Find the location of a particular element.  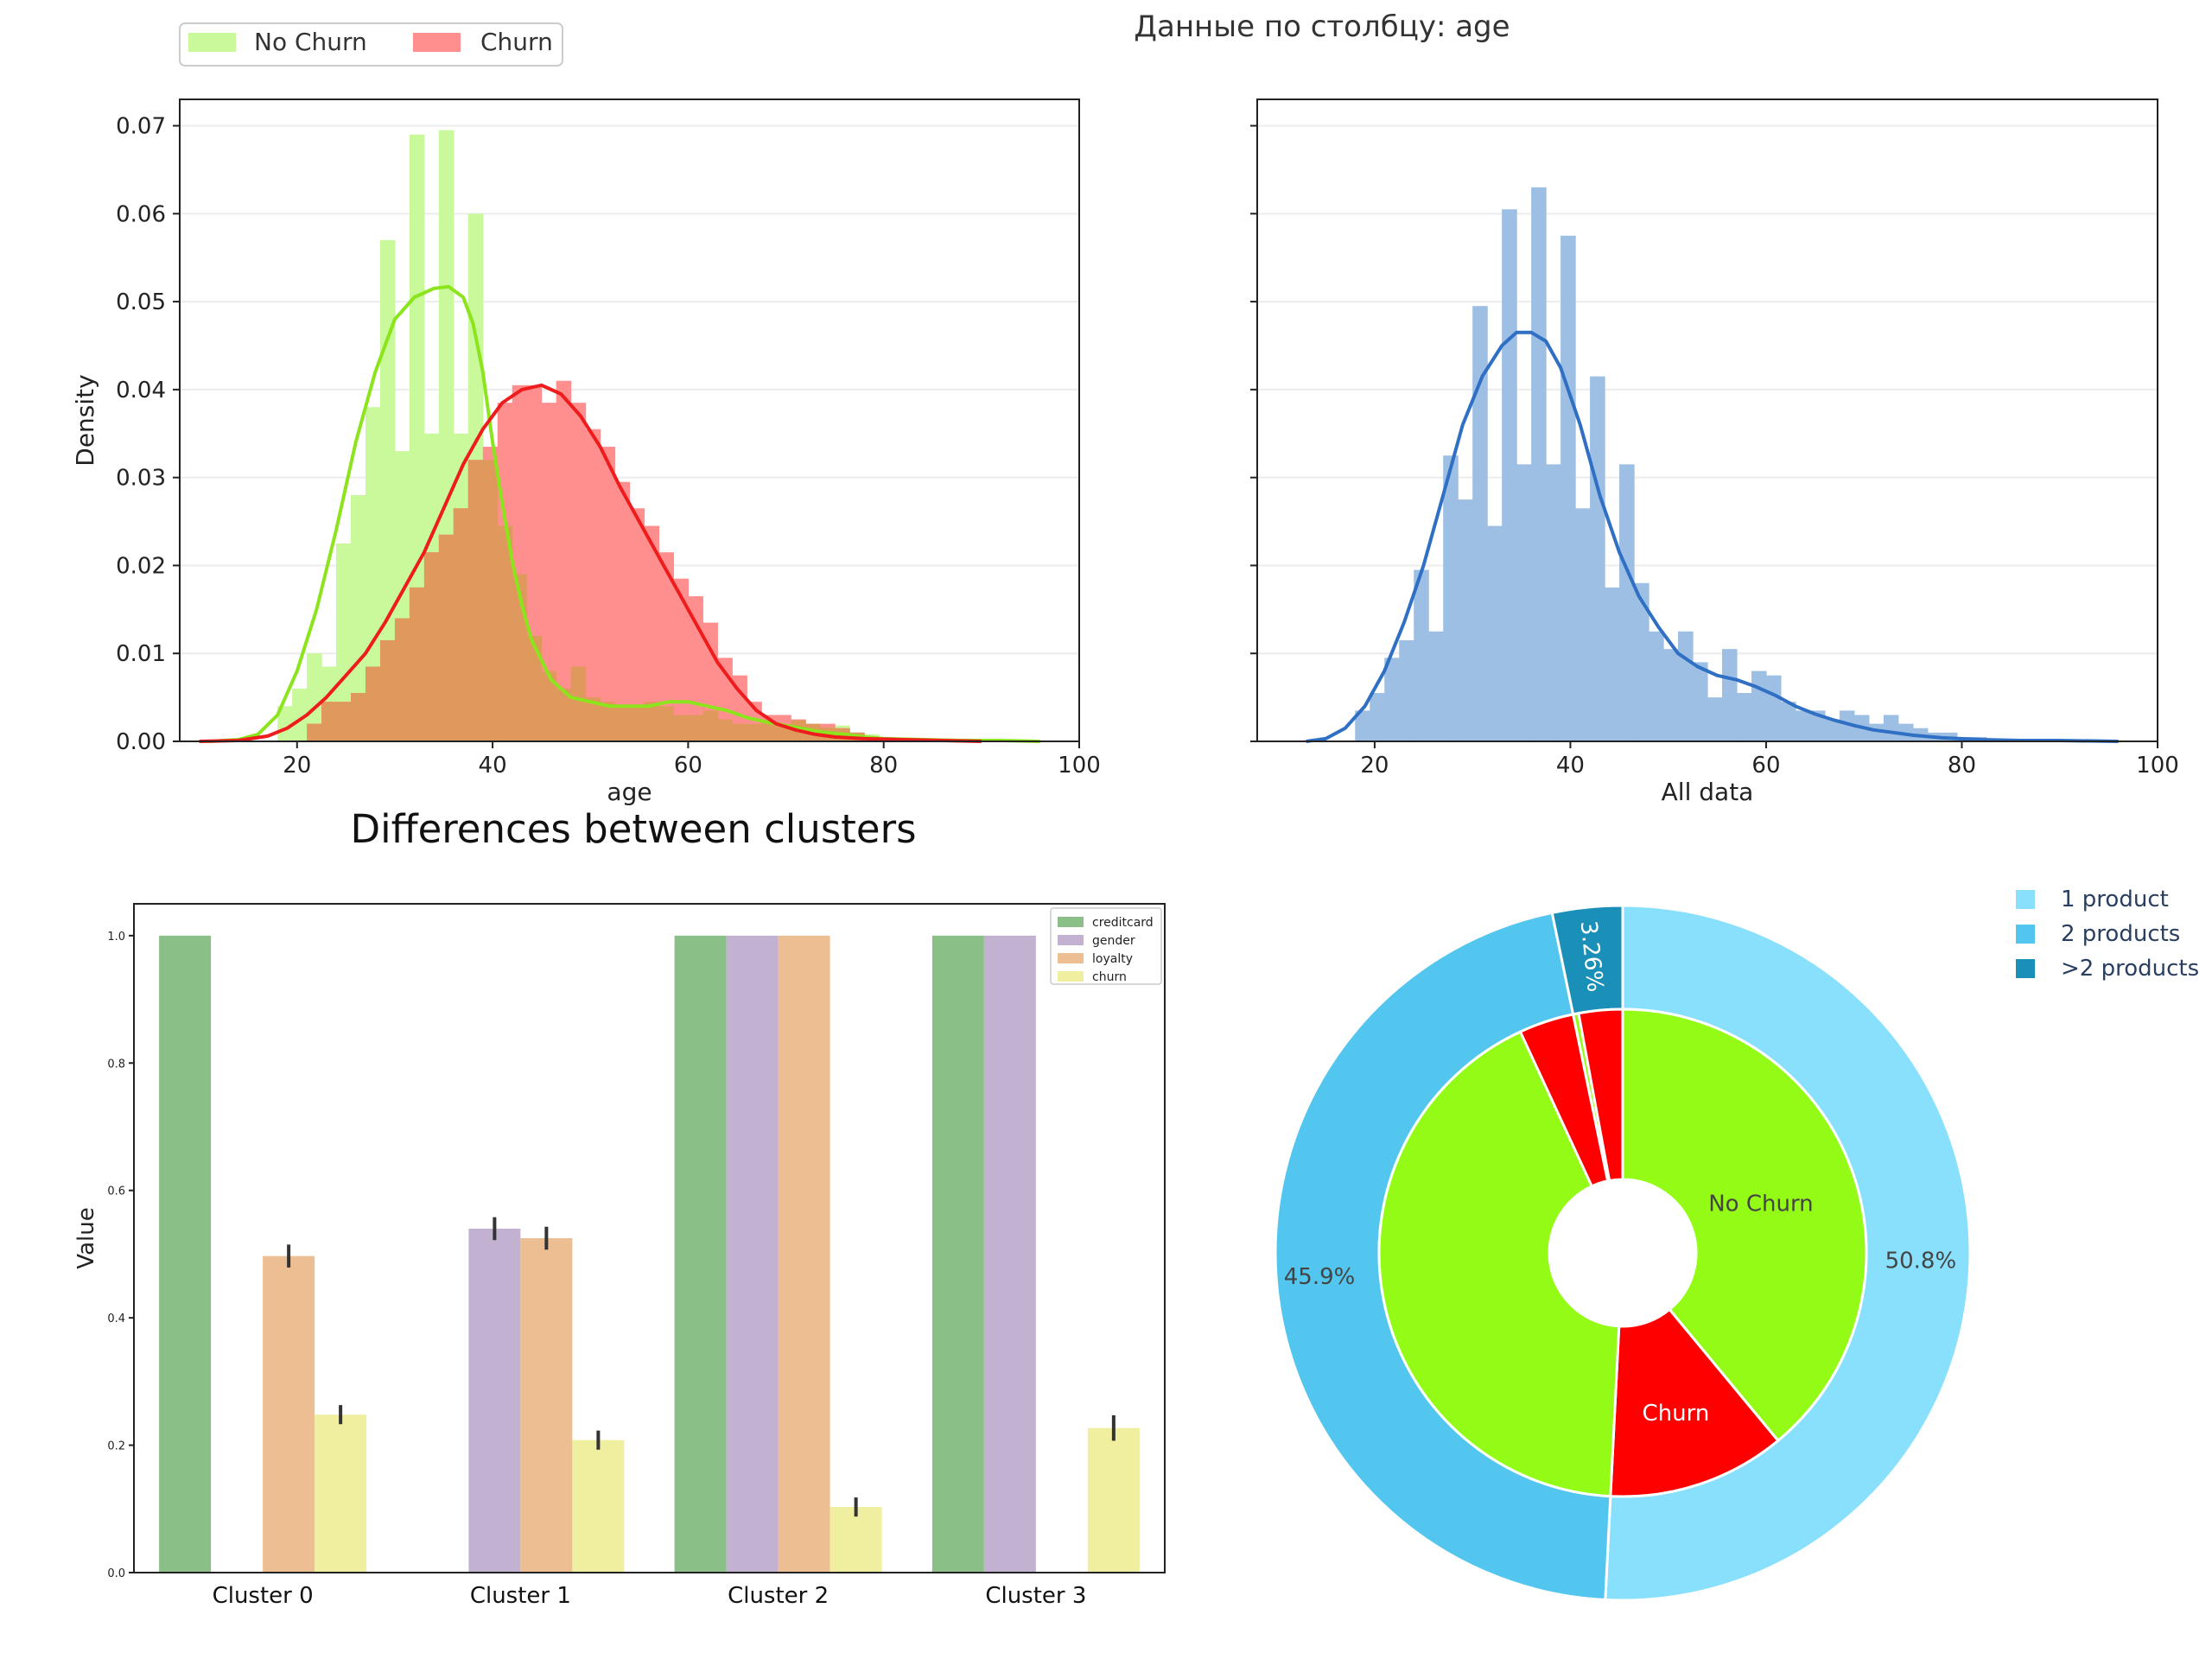

y-tick-label: 0.2 is located at coordinates (116, 1446).